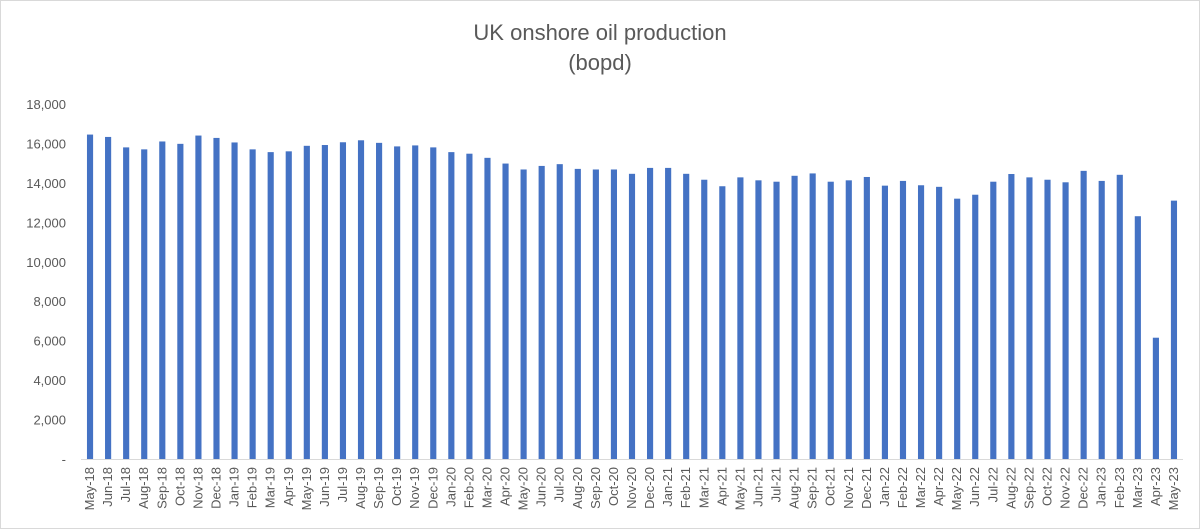  Describe the element at coordinates (1028, 488) in the screenshot. I see `x-tick-label: Sep-22` at that location.